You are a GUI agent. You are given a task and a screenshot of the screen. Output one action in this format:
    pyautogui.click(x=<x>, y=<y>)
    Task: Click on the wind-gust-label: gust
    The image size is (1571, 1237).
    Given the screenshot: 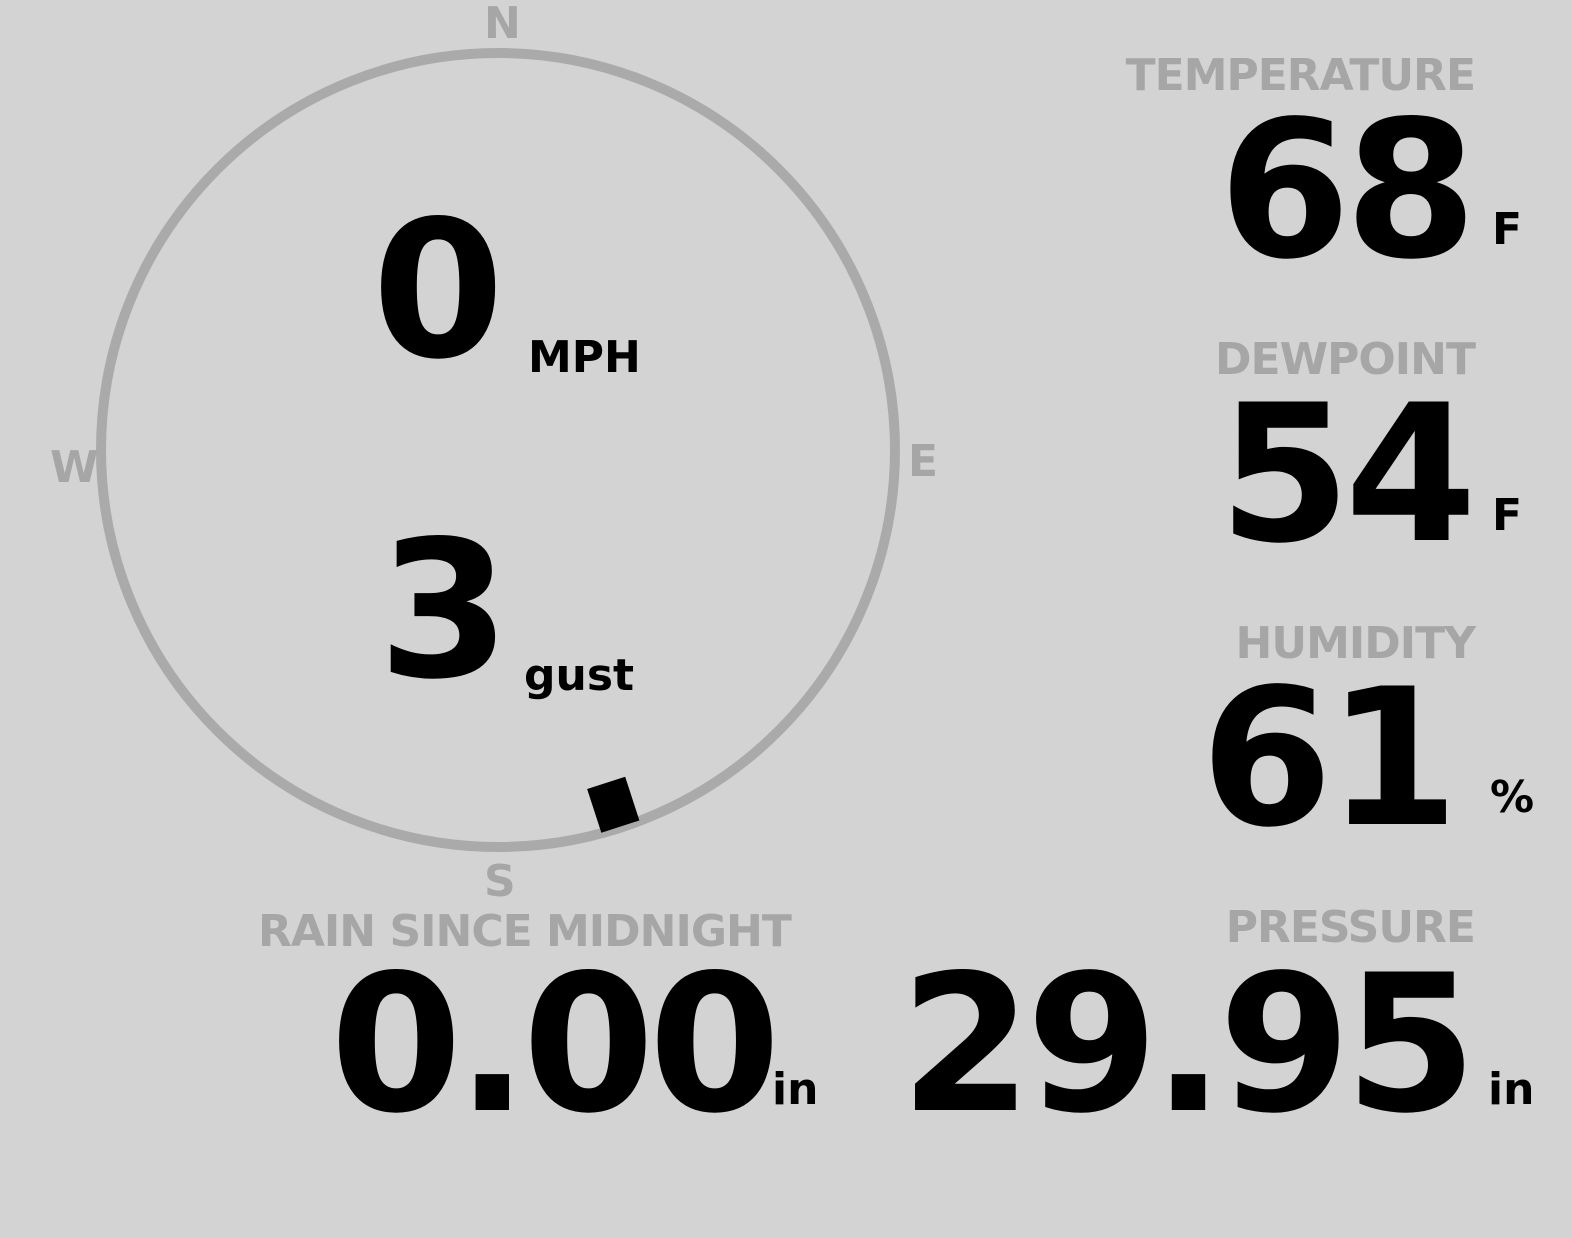 What is the action you would take?
    pyautogui.click(x=579, y=675)
    